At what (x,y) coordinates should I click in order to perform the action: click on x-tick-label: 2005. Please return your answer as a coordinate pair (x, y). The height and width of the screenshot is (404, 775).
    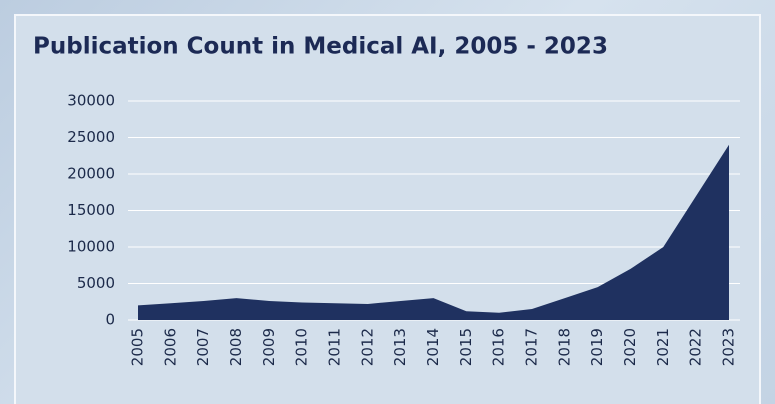
    Looking at the image, I should click on (138, 347).